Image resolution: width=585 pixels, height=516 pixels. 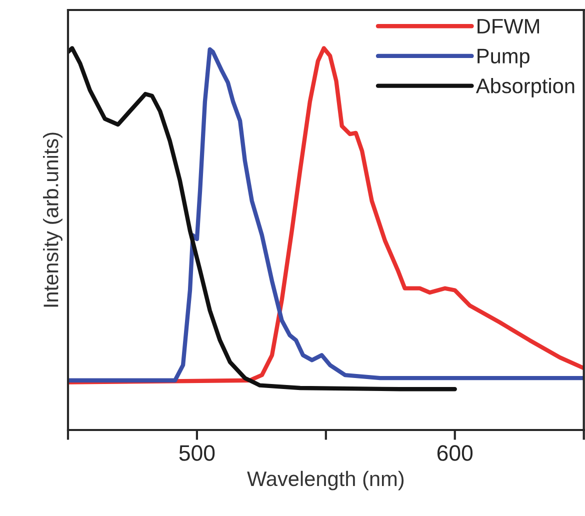 I want to click on x-axis-title: Wavelength (nm), so click(x=325, y=480).